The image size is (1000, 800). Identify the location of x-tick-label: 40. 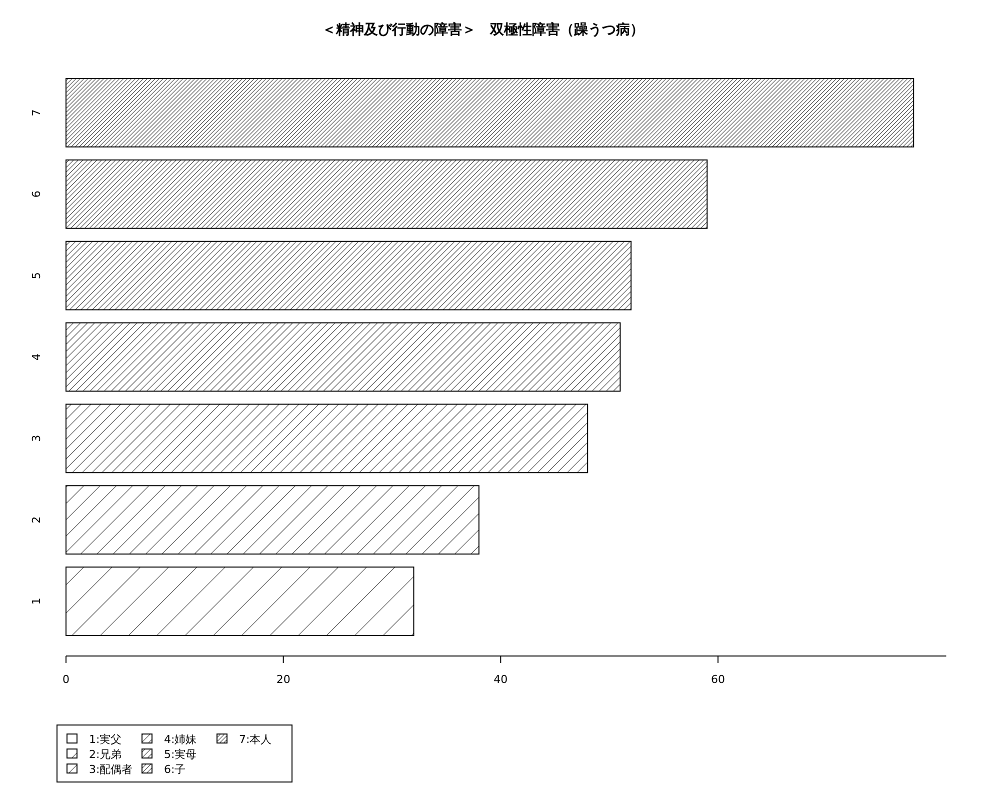
(501, 679).